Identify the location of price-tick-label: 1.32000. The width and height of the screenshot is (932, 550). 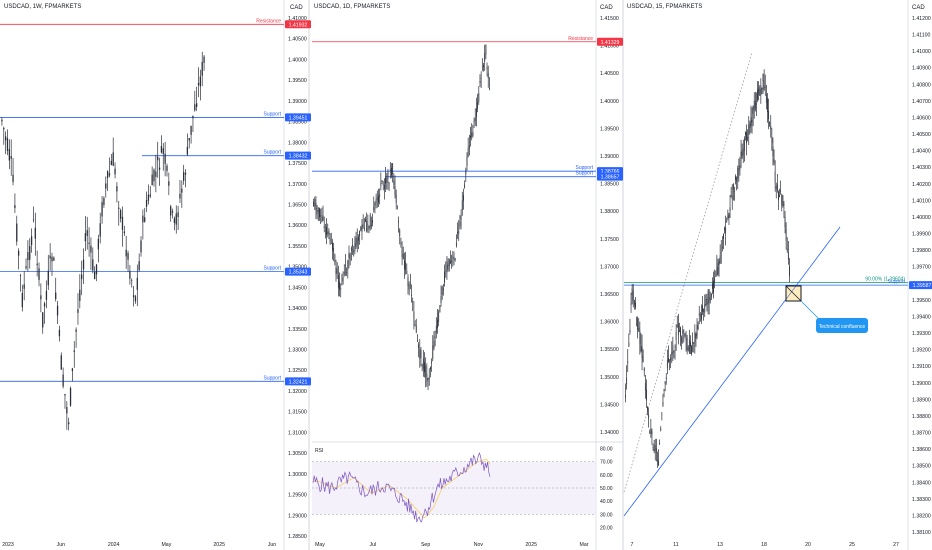
(297, 392).